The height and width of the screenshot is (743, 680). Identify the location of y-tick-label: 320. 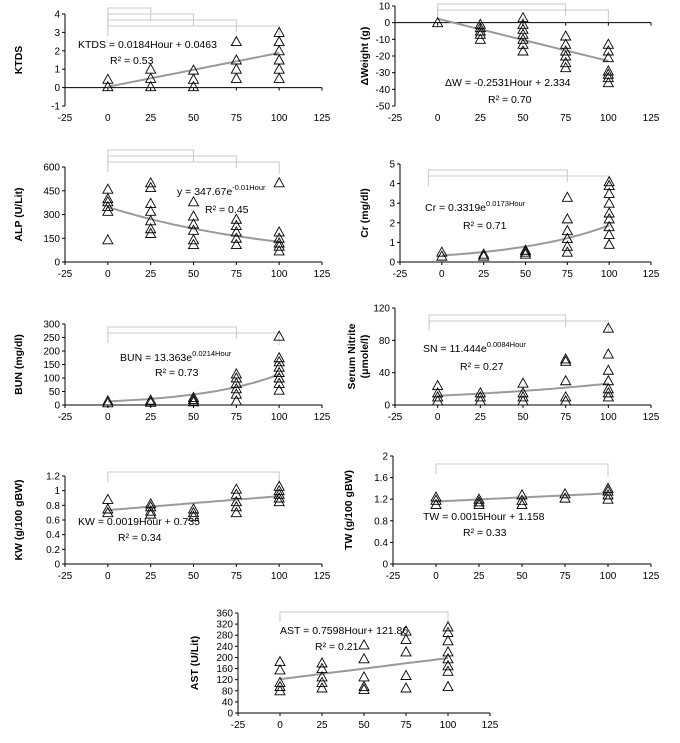
(224, 625).